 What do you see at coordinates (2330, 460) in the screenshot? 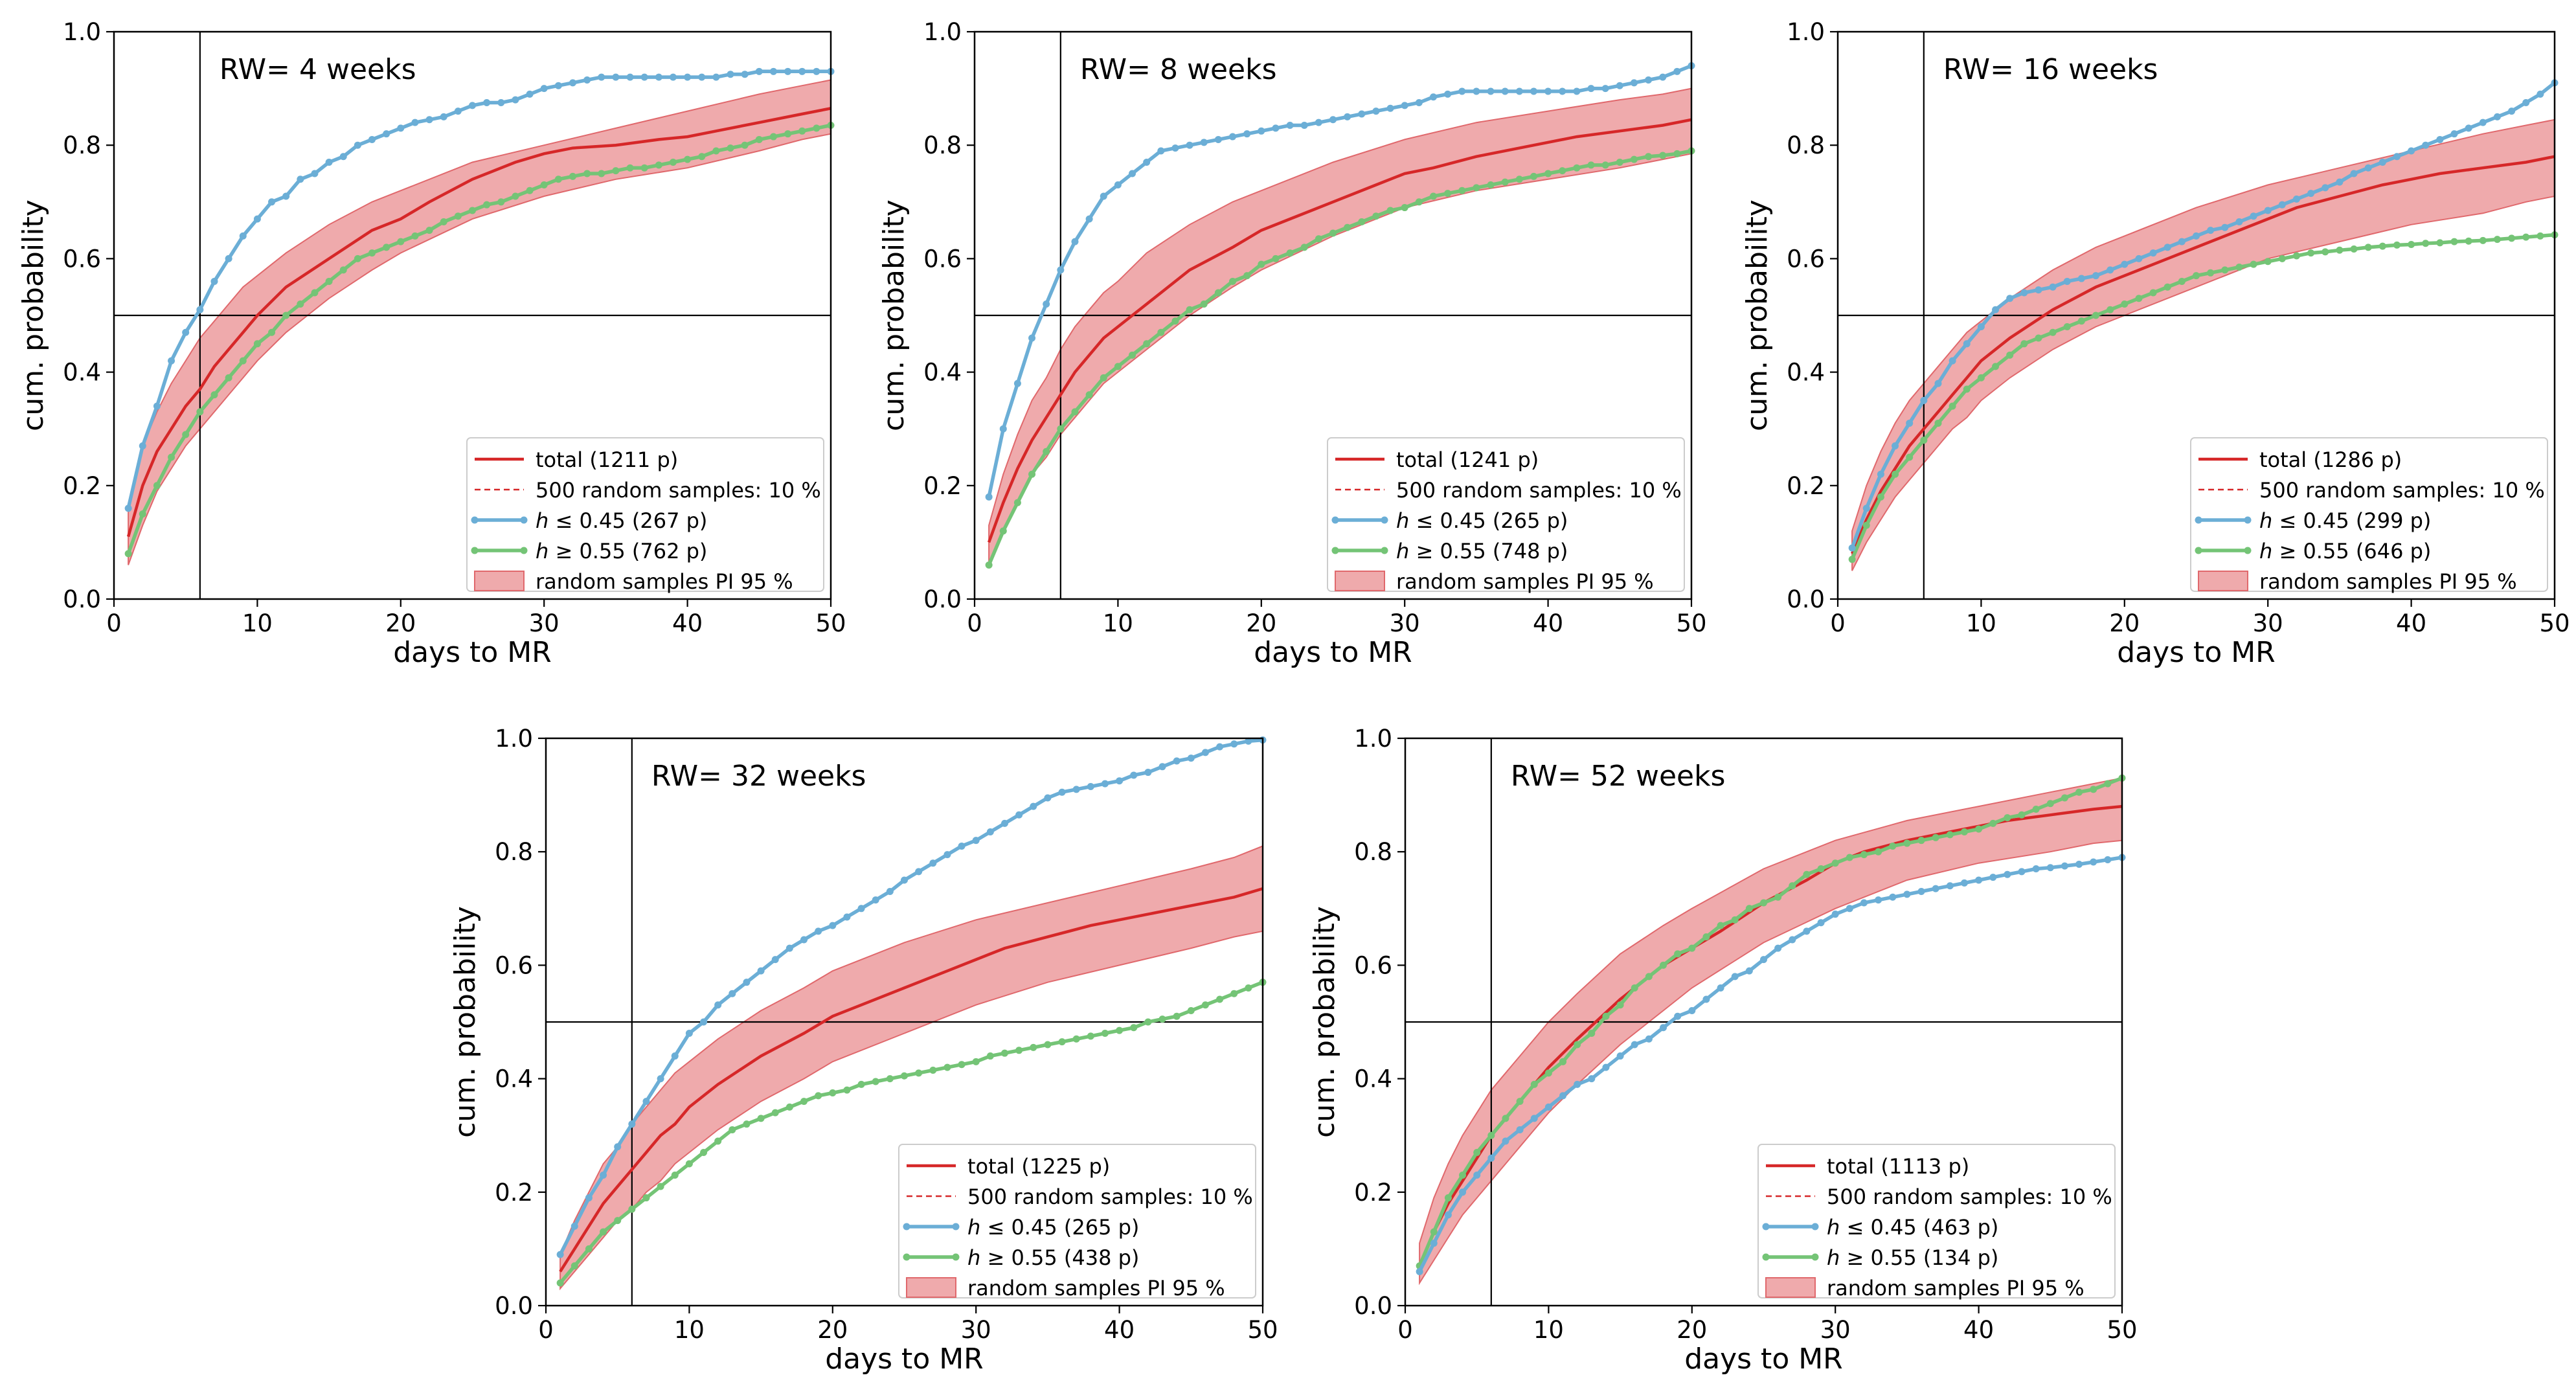
I see `legend-label: total (1286 p)` at bounding box center [2330, 460].